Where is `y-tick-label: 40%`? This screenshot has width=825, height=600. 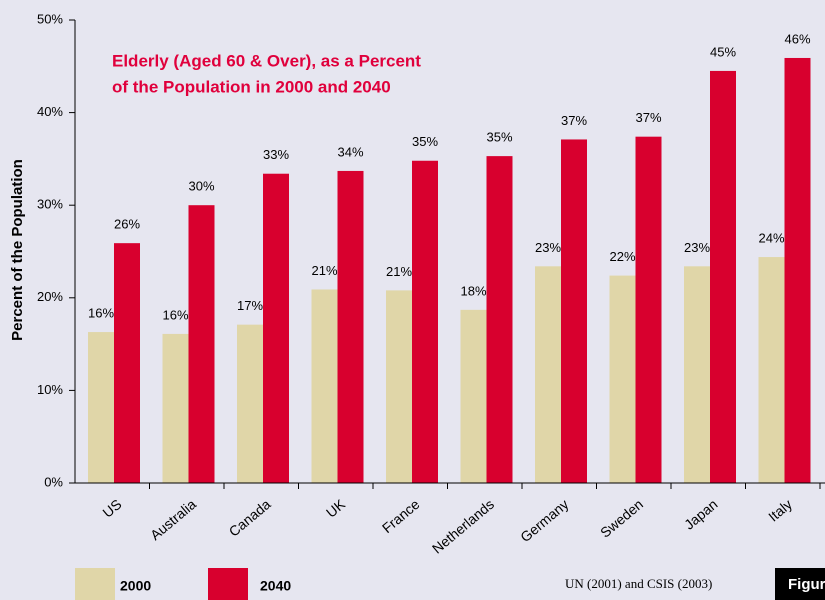 y-tick-label: 40% is located at coordinates (50, 111).